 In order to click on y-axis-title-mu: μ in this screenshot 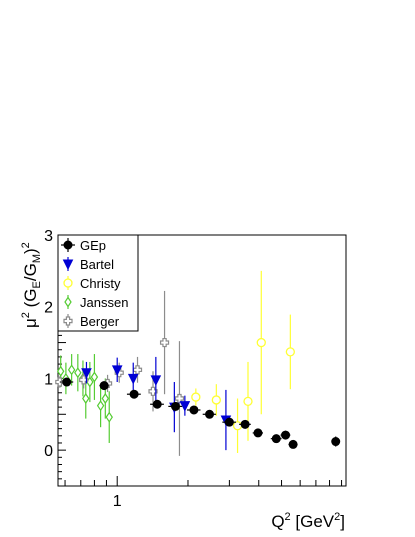, I will do `click(30, 323)`.